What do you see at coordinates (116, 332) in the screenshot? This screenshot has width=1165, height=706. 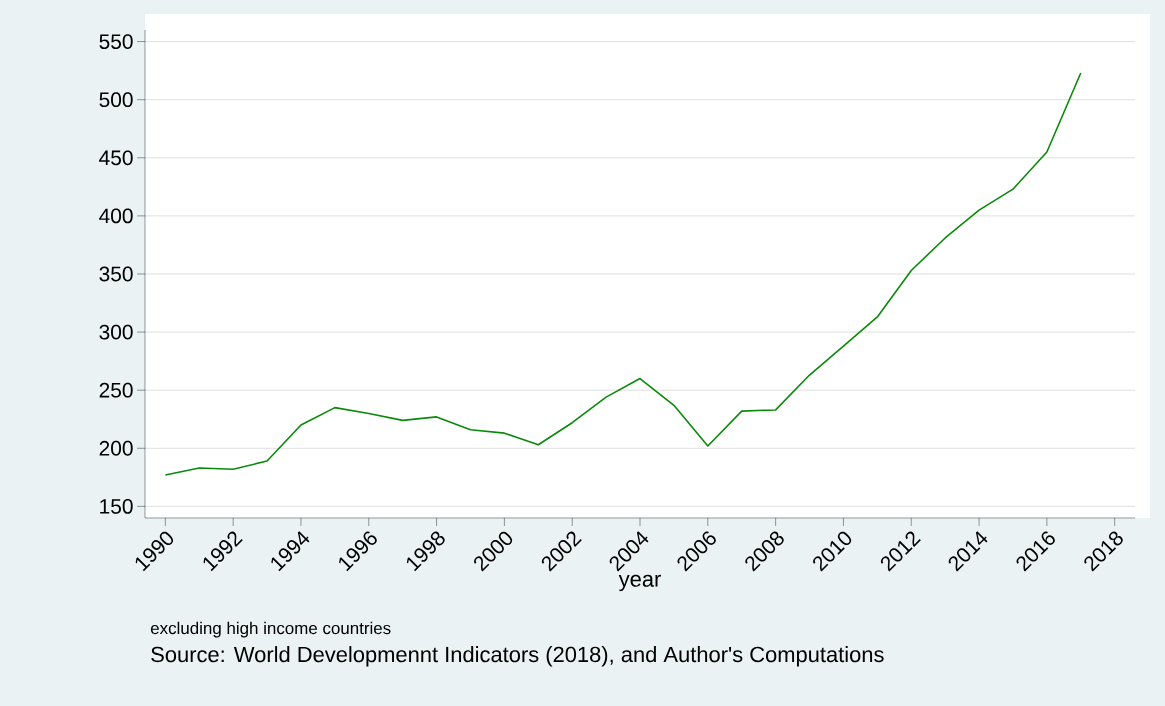 I see `y-tick-label: 300` at bounding box center [116, 332].